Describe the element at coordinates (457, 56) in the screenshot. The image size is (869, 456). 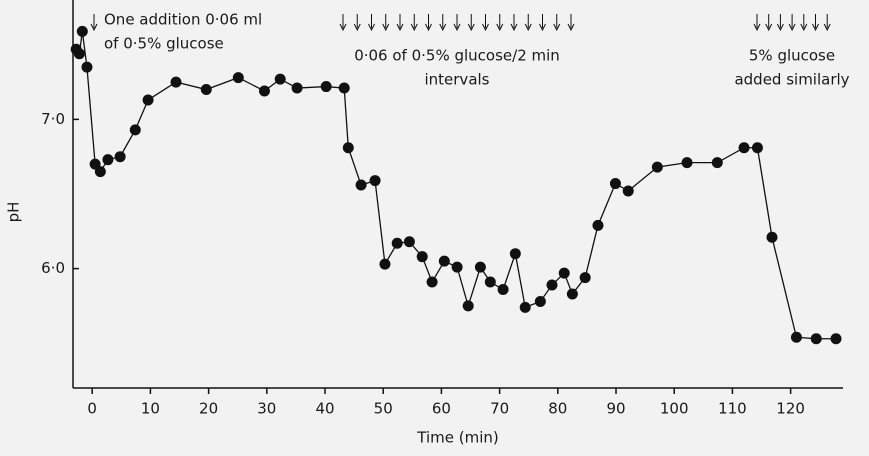
I see `annotation: 0·06 of 0·5% glucose/2 min` at that location.